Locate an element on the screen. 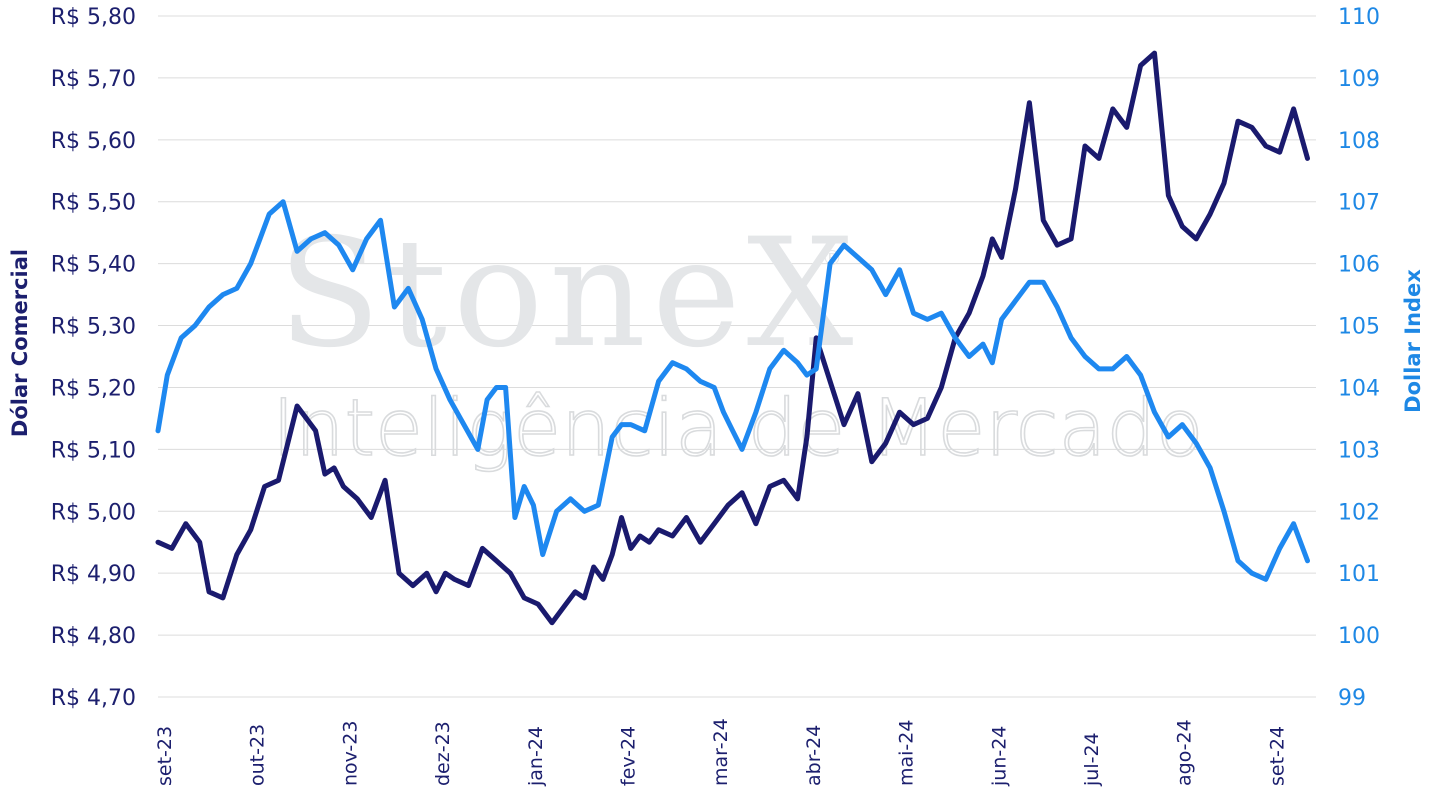 This screenshot has width=1438, height=810. x-axis-tick-label: set-23 is located at coordinates (165, 756).